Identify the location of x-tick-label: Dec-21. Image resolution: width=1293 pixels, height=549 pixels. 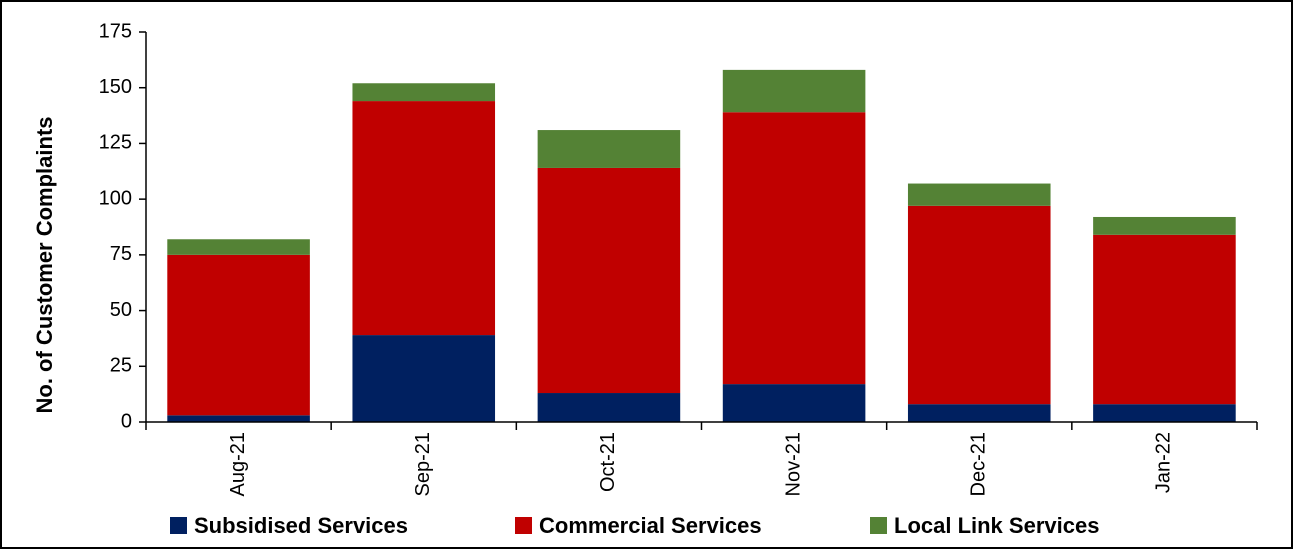
(979, 464).